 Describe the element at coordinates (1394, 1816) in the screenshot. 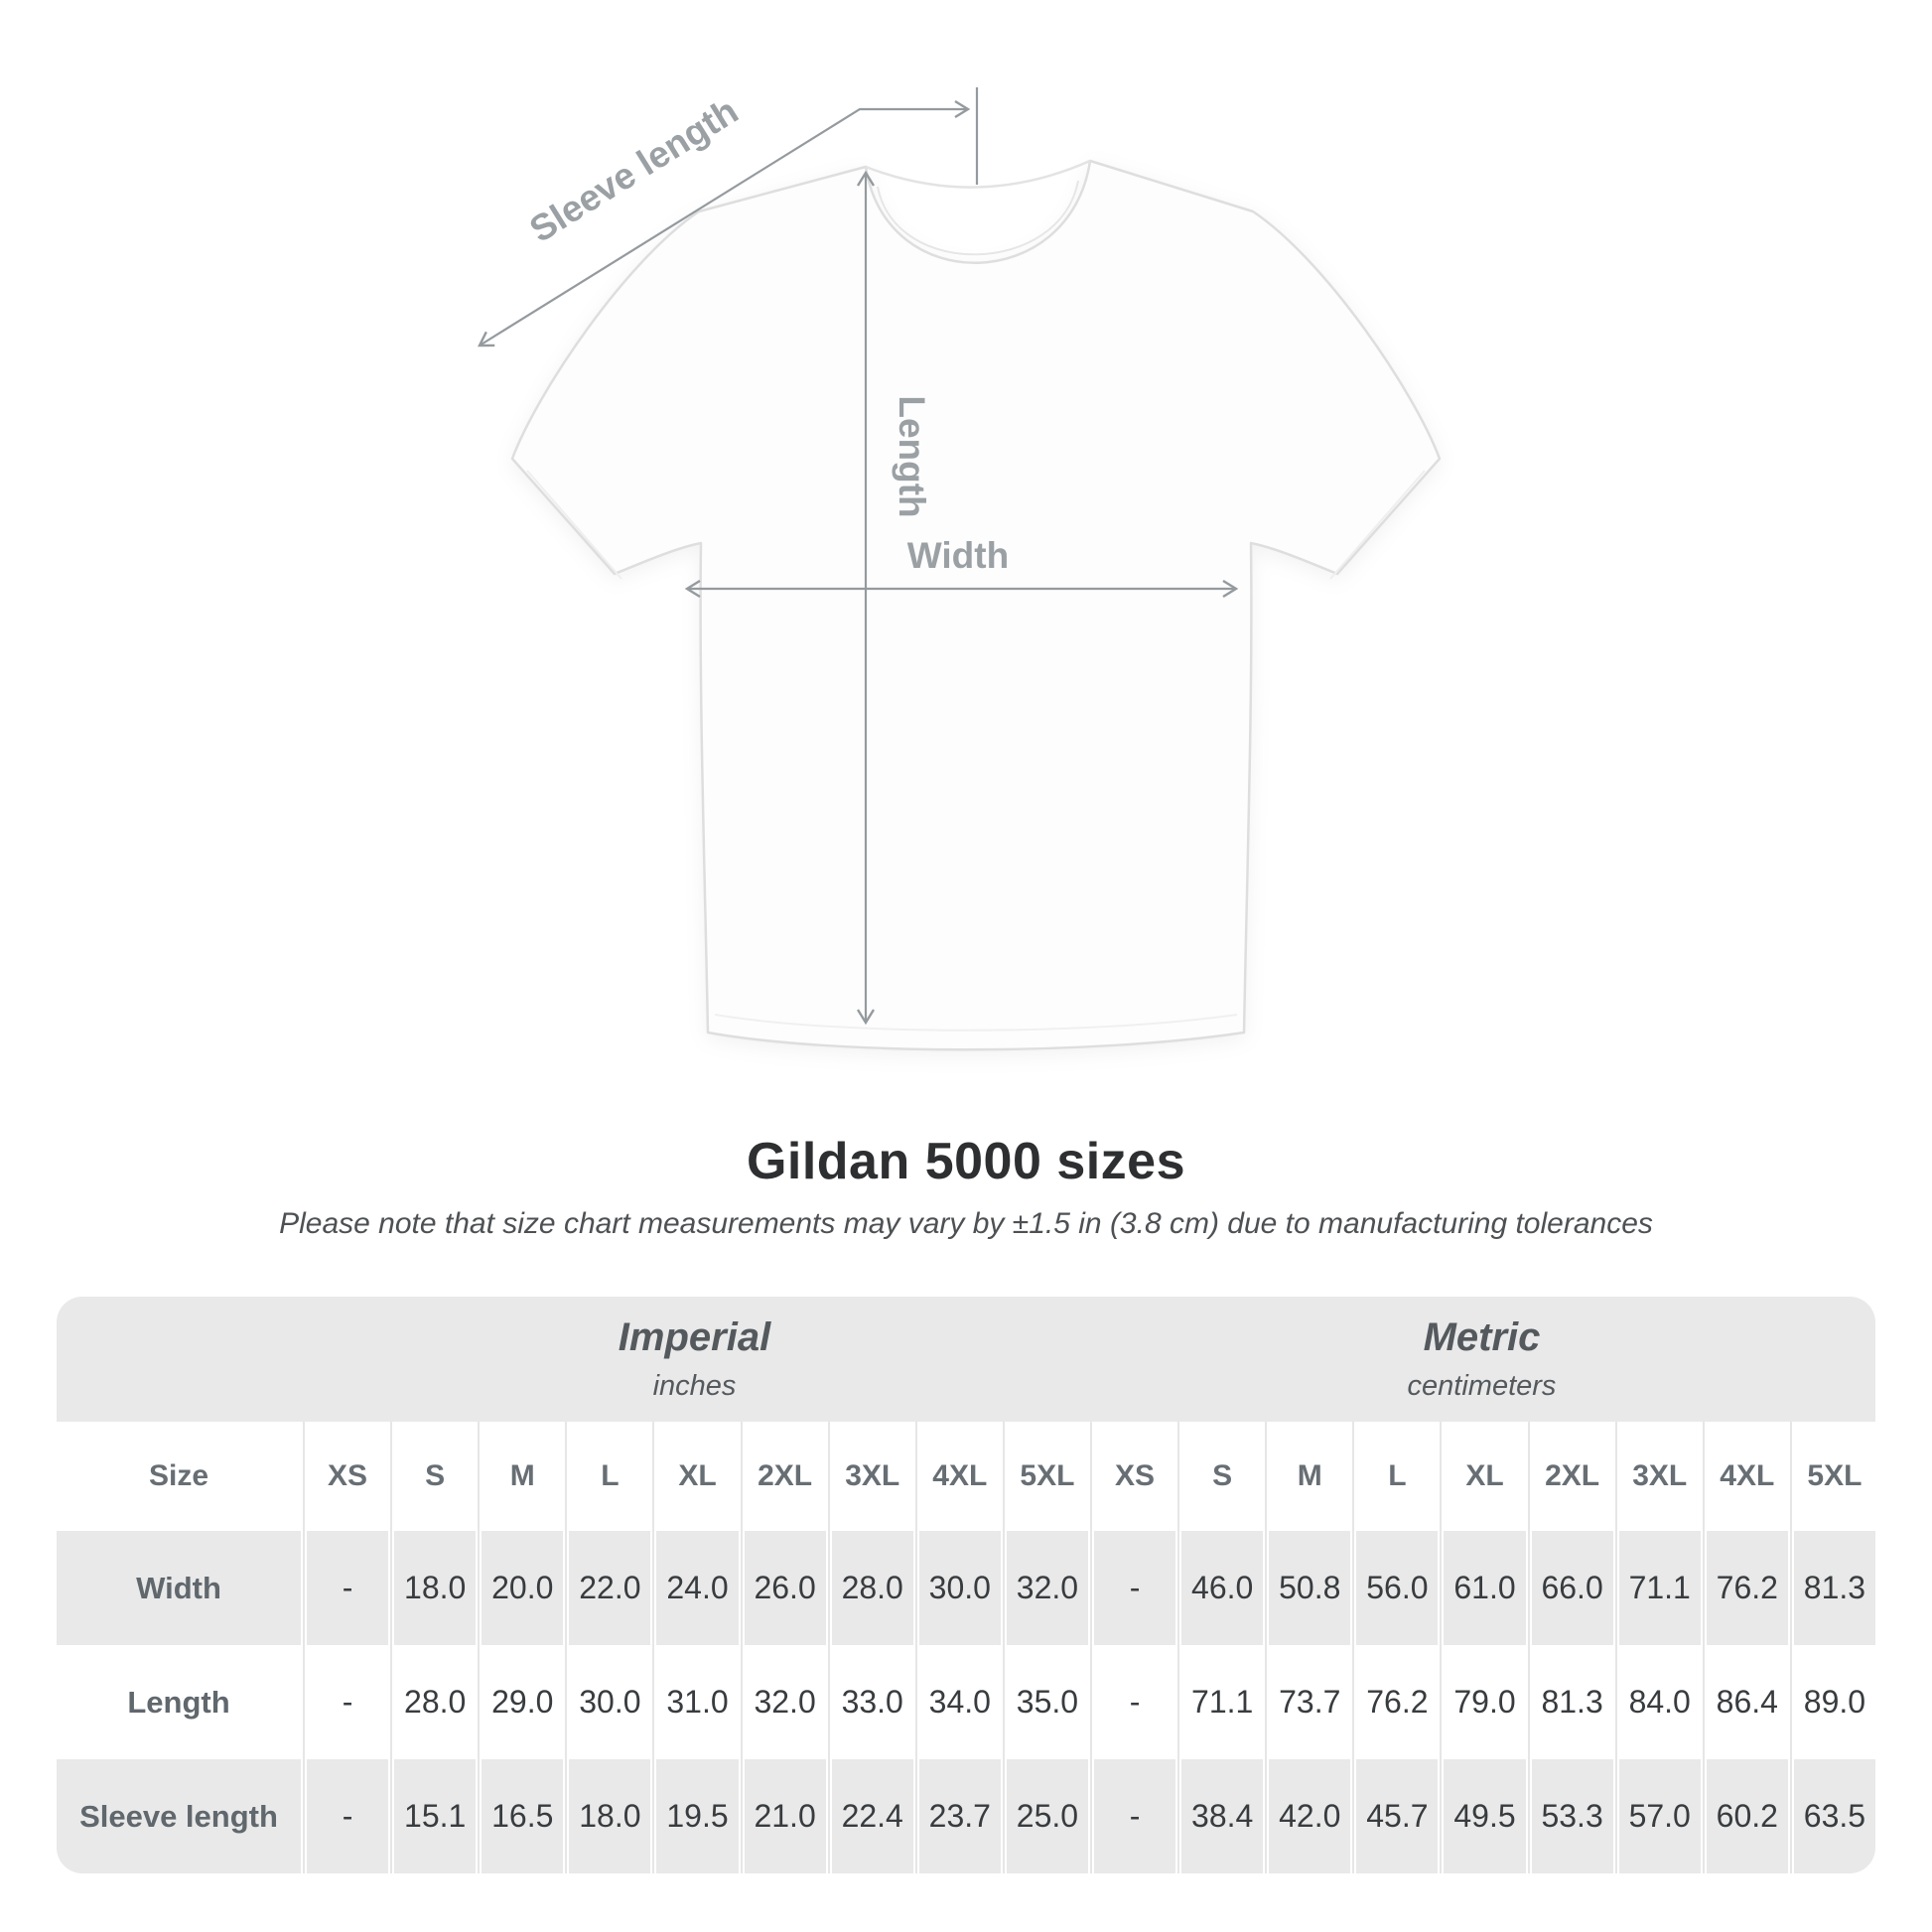

I see `sleeve-metric-l: 45.7` at that location.